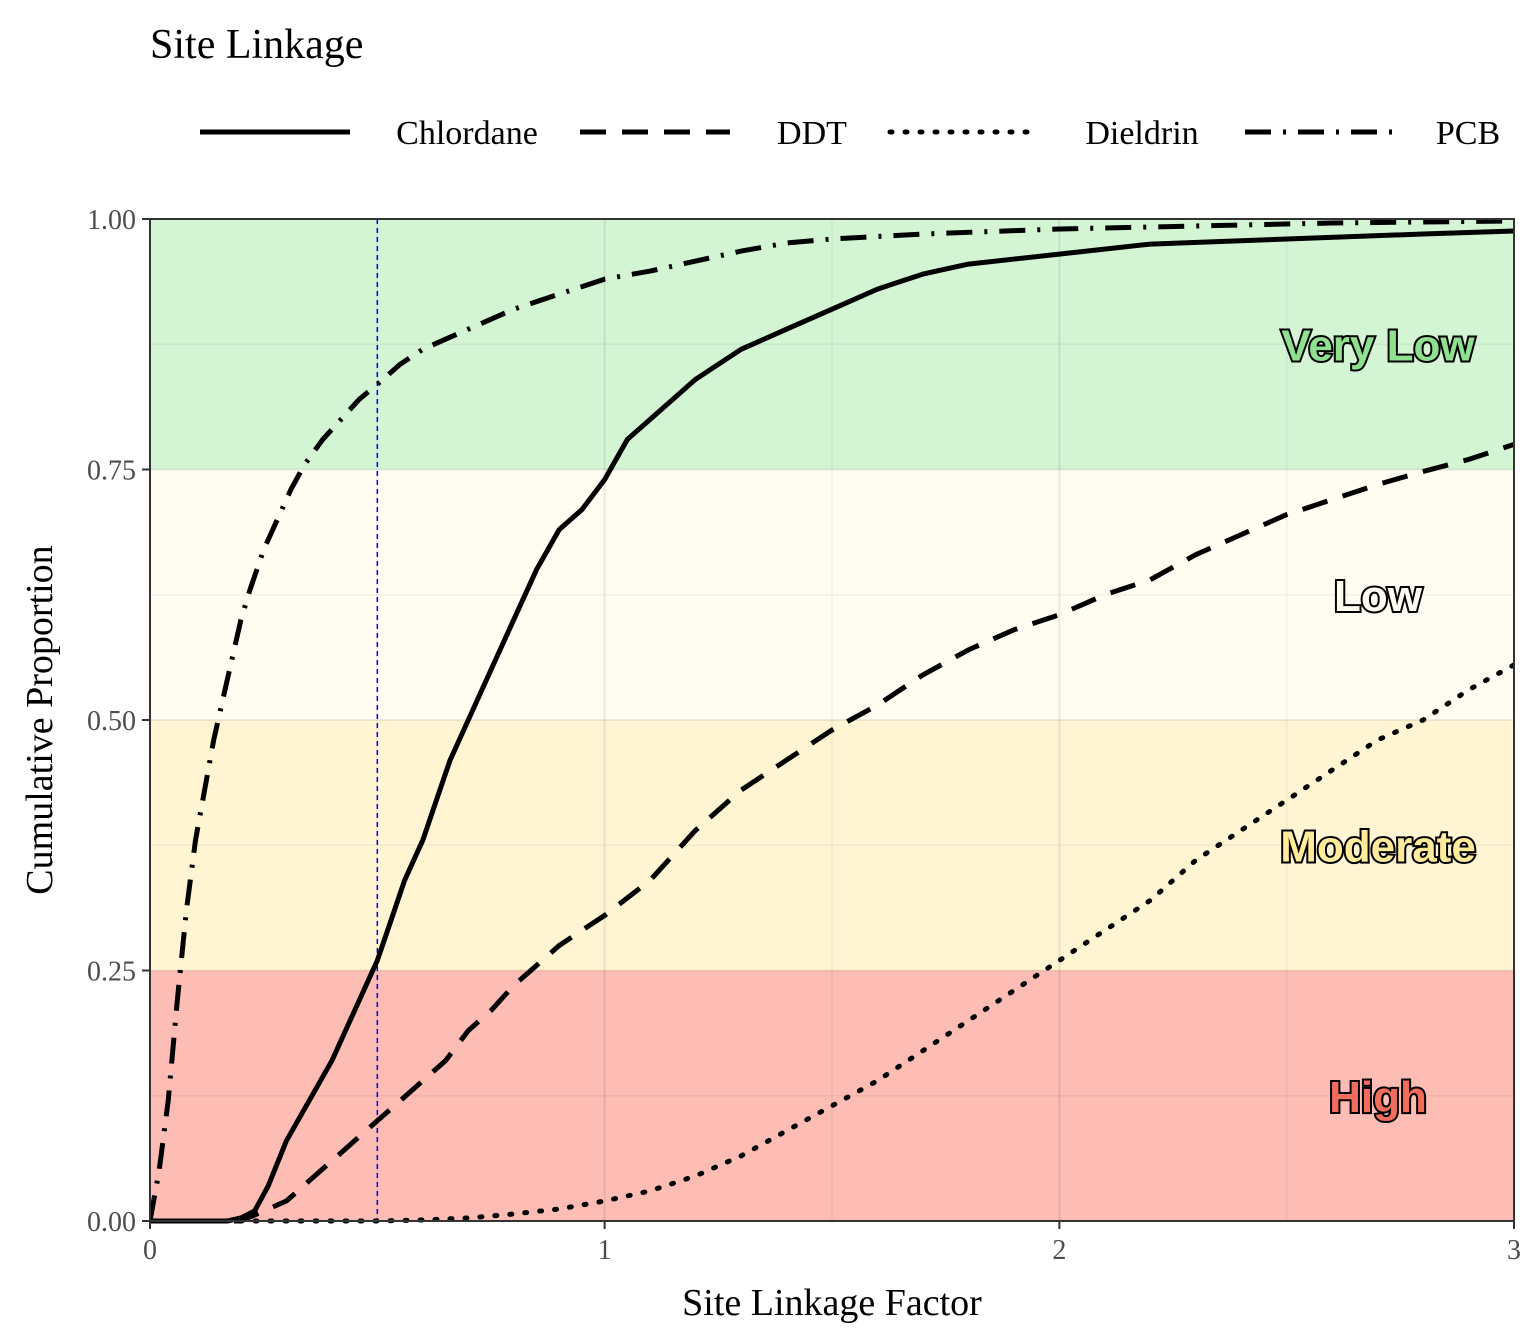  Describe the element at coordinates (1043, 133) in the screenshot. I see `legend-item-dieldrin: Dieldrin` at that location.